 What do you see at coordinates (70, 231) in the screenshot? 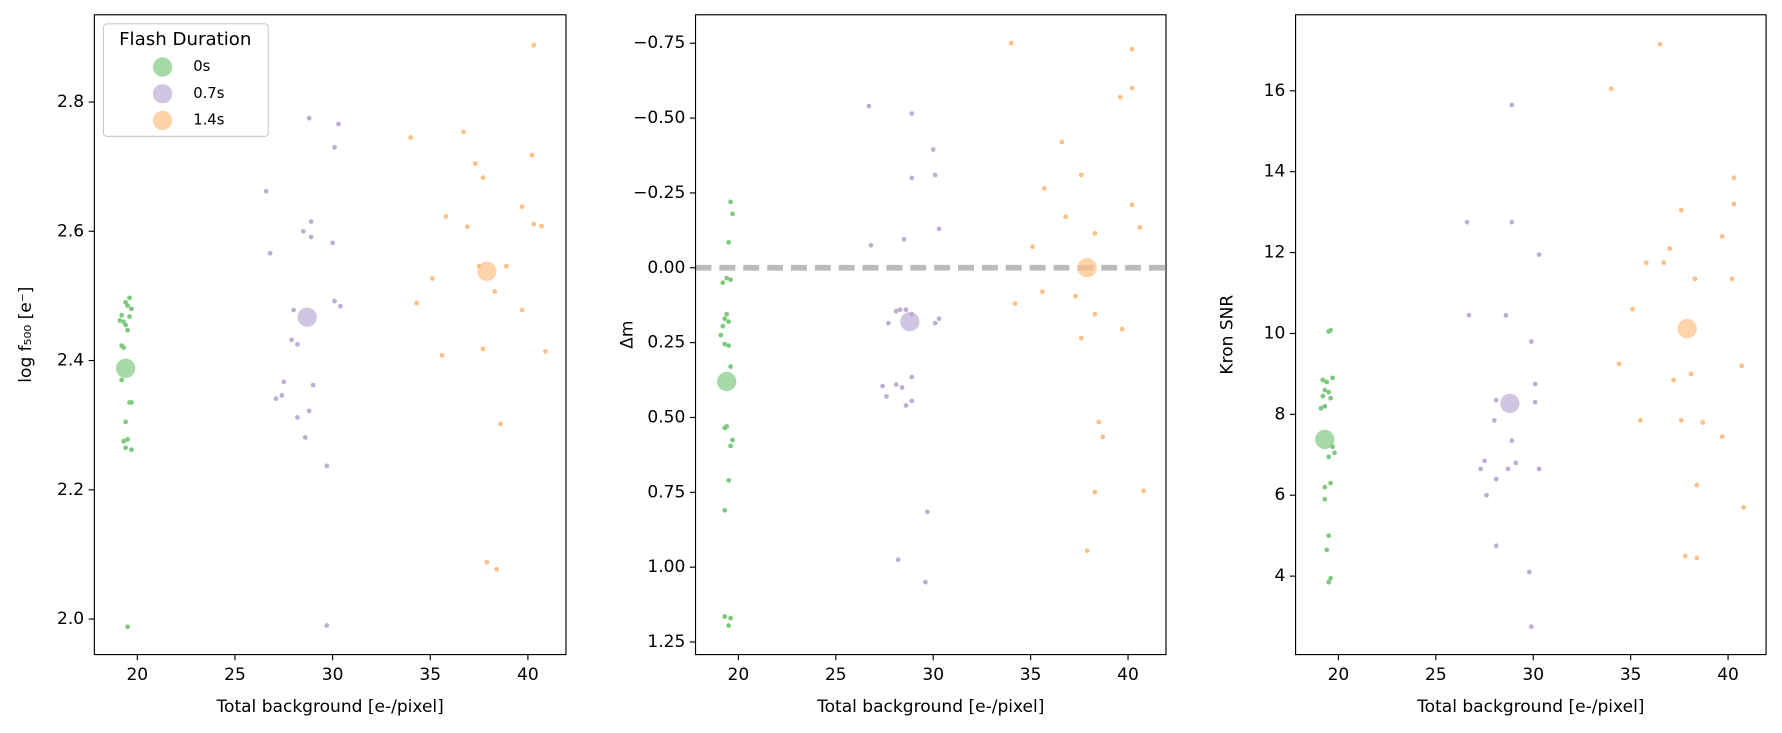
I see `y-tick-label: 2.6` at bounding box center [70, 231].